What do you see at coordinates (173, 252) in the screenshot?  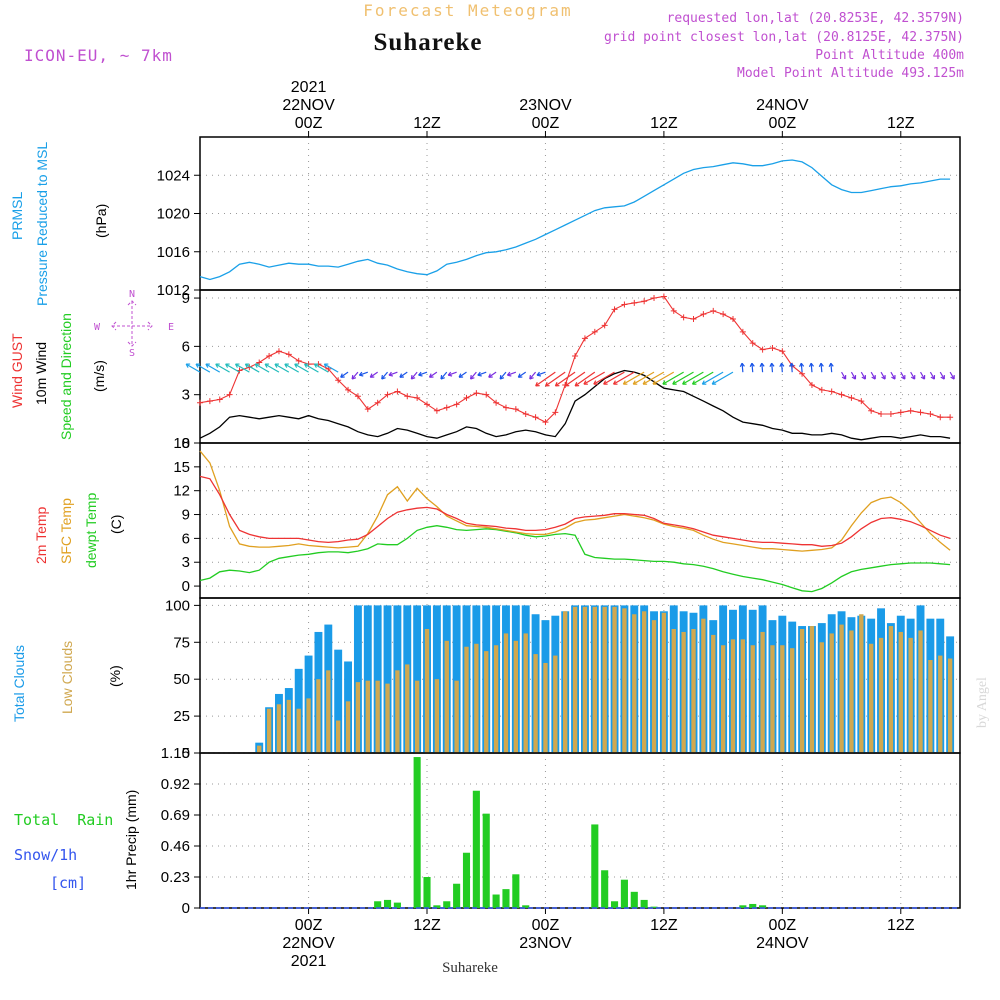 I see `y-tick-label: 1016` at bounding box center [173, 252].